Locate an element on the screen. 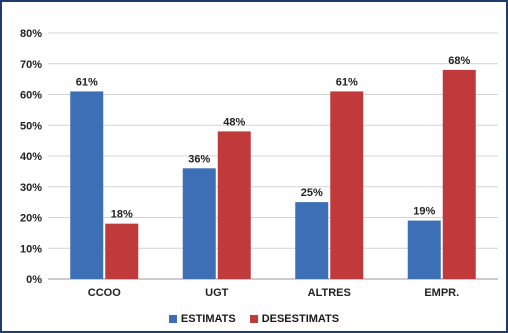 The width and height of the screenshot is (508, 333). y-tick-label: 60% is located at coordinates (31, 96).